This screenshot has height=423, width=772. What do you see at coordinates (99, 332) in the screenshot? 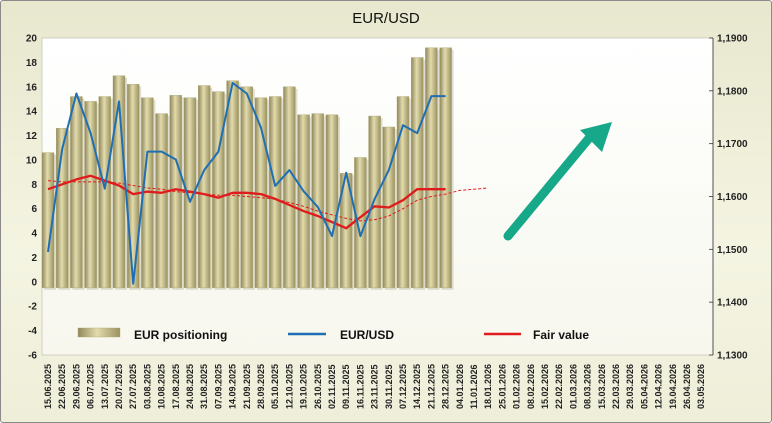
I see `legend-swatch-bars` at bounding box center [99, 332].